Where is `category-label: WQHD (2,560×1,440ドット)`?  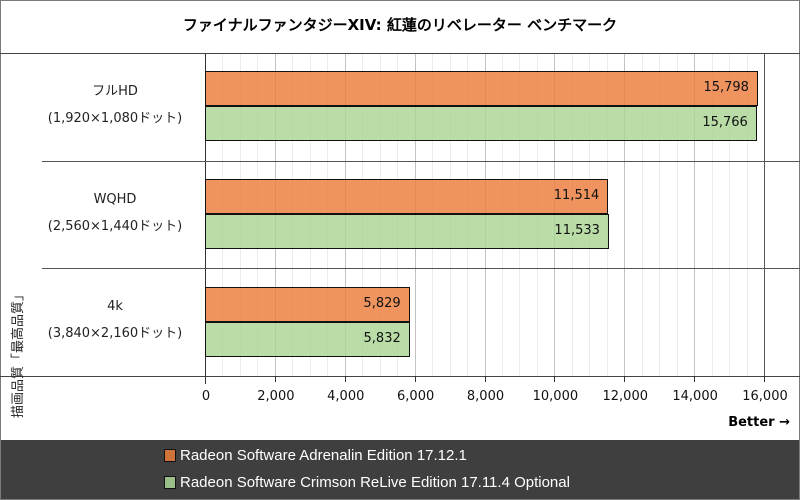 category-label: WQHD (2,560×1,440ドット) is located at coordinates (115, 213).